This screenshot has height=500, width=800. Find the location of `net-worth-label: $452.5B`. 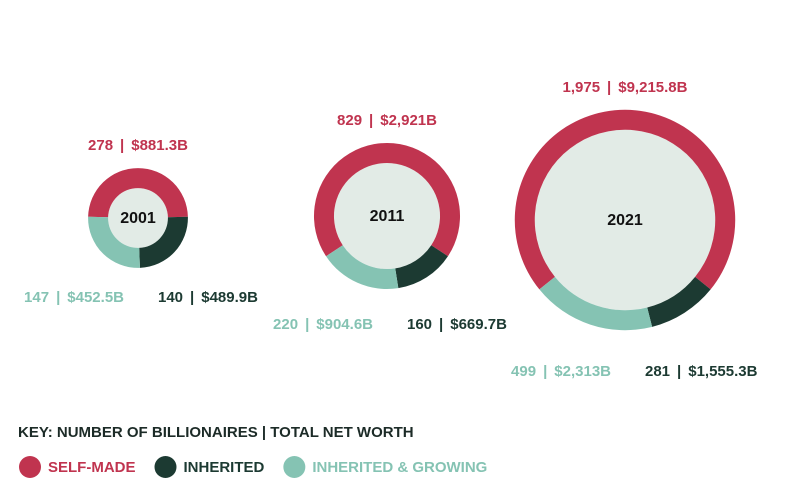

net-worth-label: $452.5B is located at coordinates (95, 297).